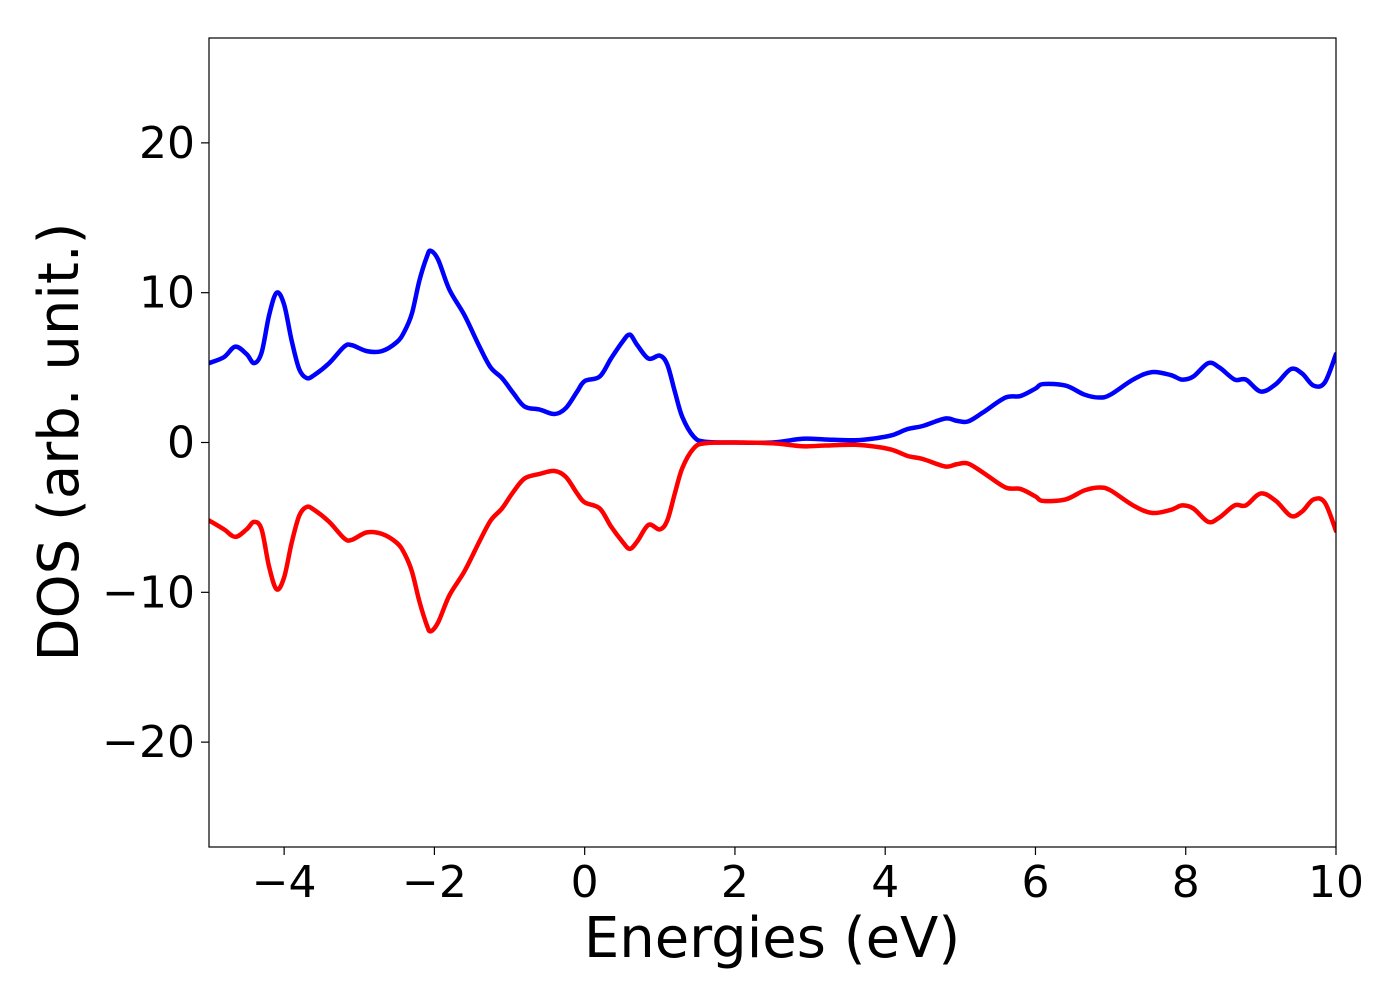 This screenshot has height=1000, width=1400. I want to click on y-axis: −20 −10 0 10 20, so click(155, 443).